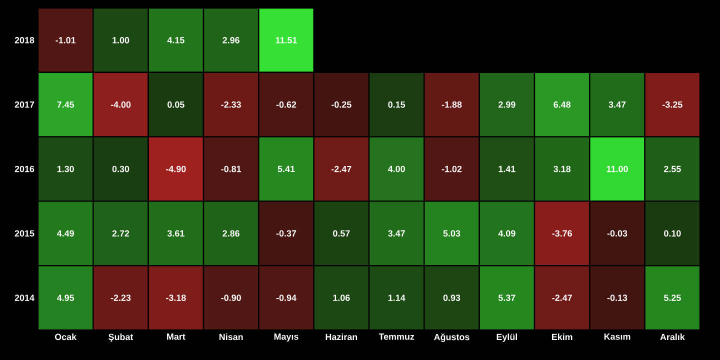  What do you see at coordinates (175, 233) in the screenshot?
I see `data-label: 3.61` at bounding box center [175, 233].